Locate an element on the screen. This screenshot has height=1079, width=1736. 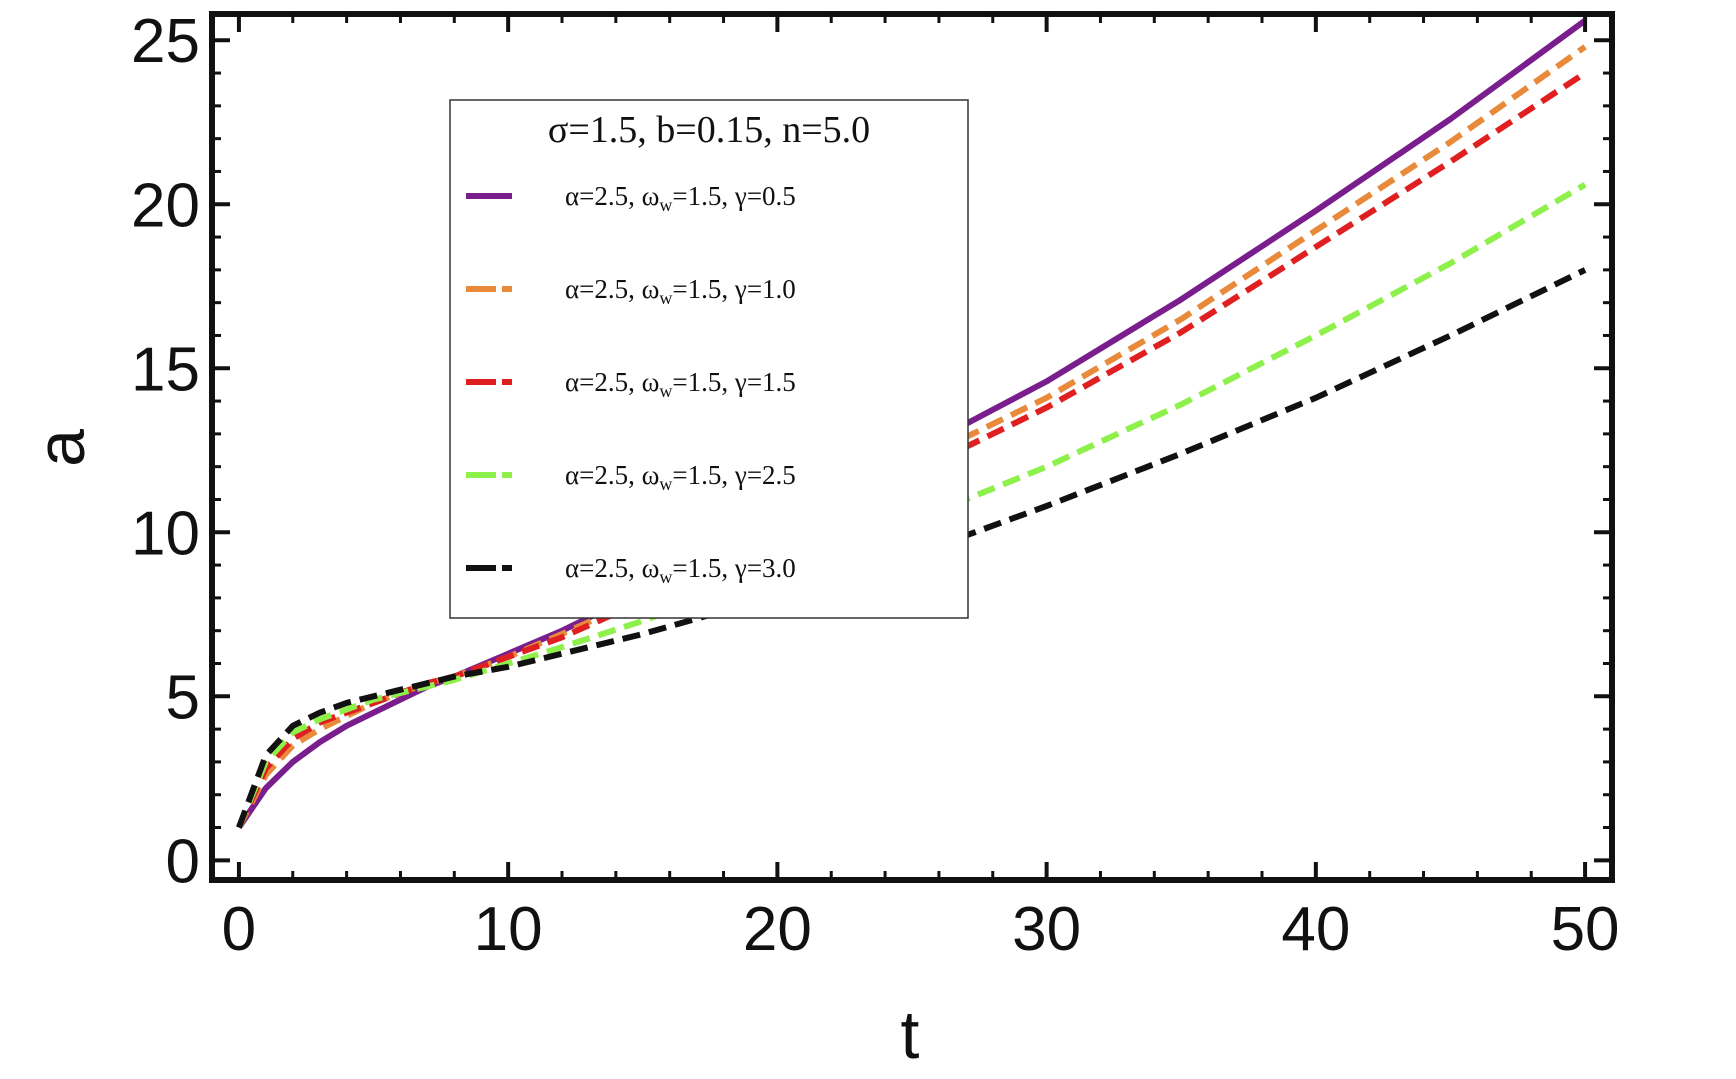
x-axis-title: t is located at coordinates (910, 1035).